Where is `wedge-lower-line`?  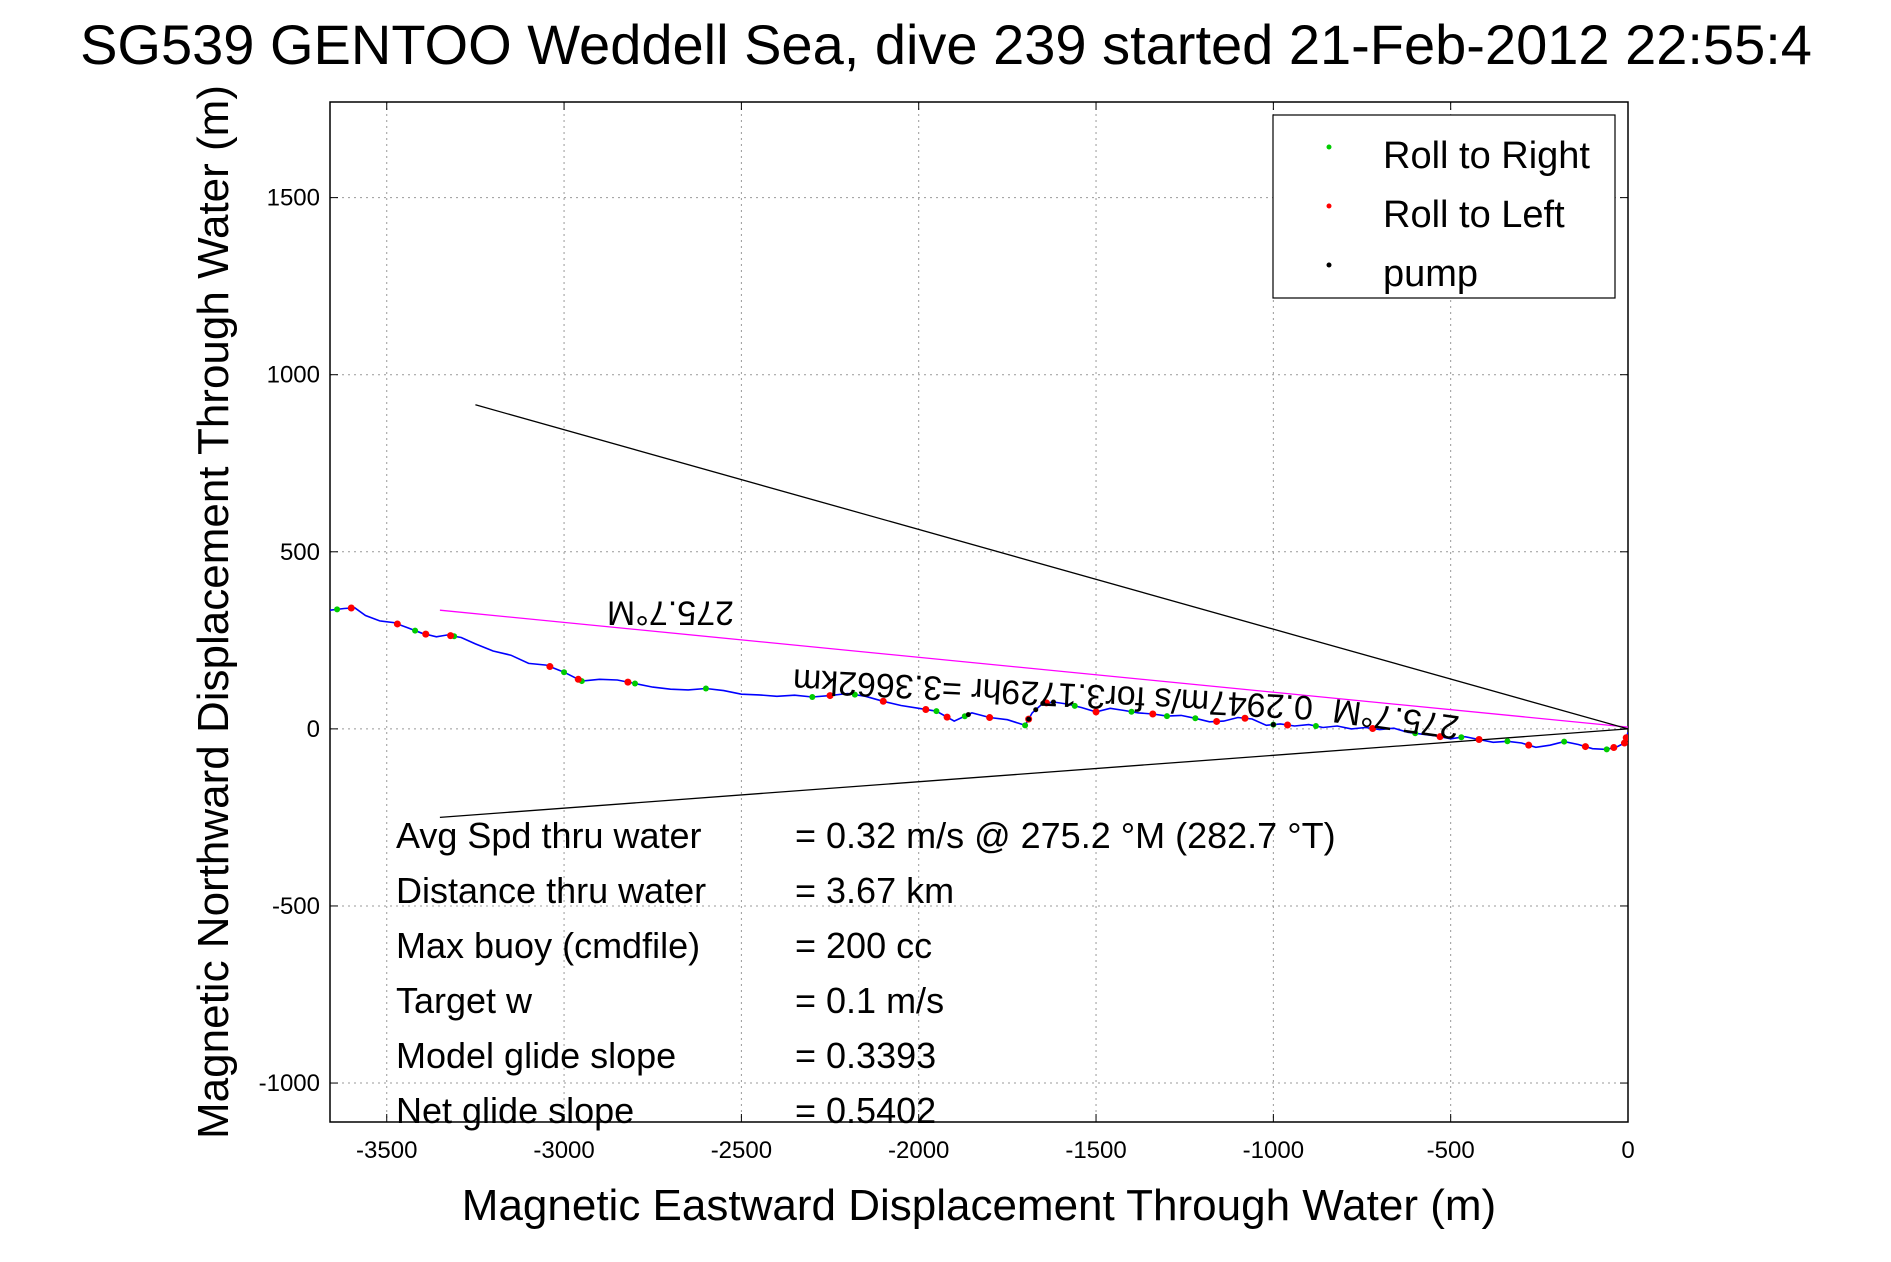
wedge-lower-line is located at coordinates (1033, 773).